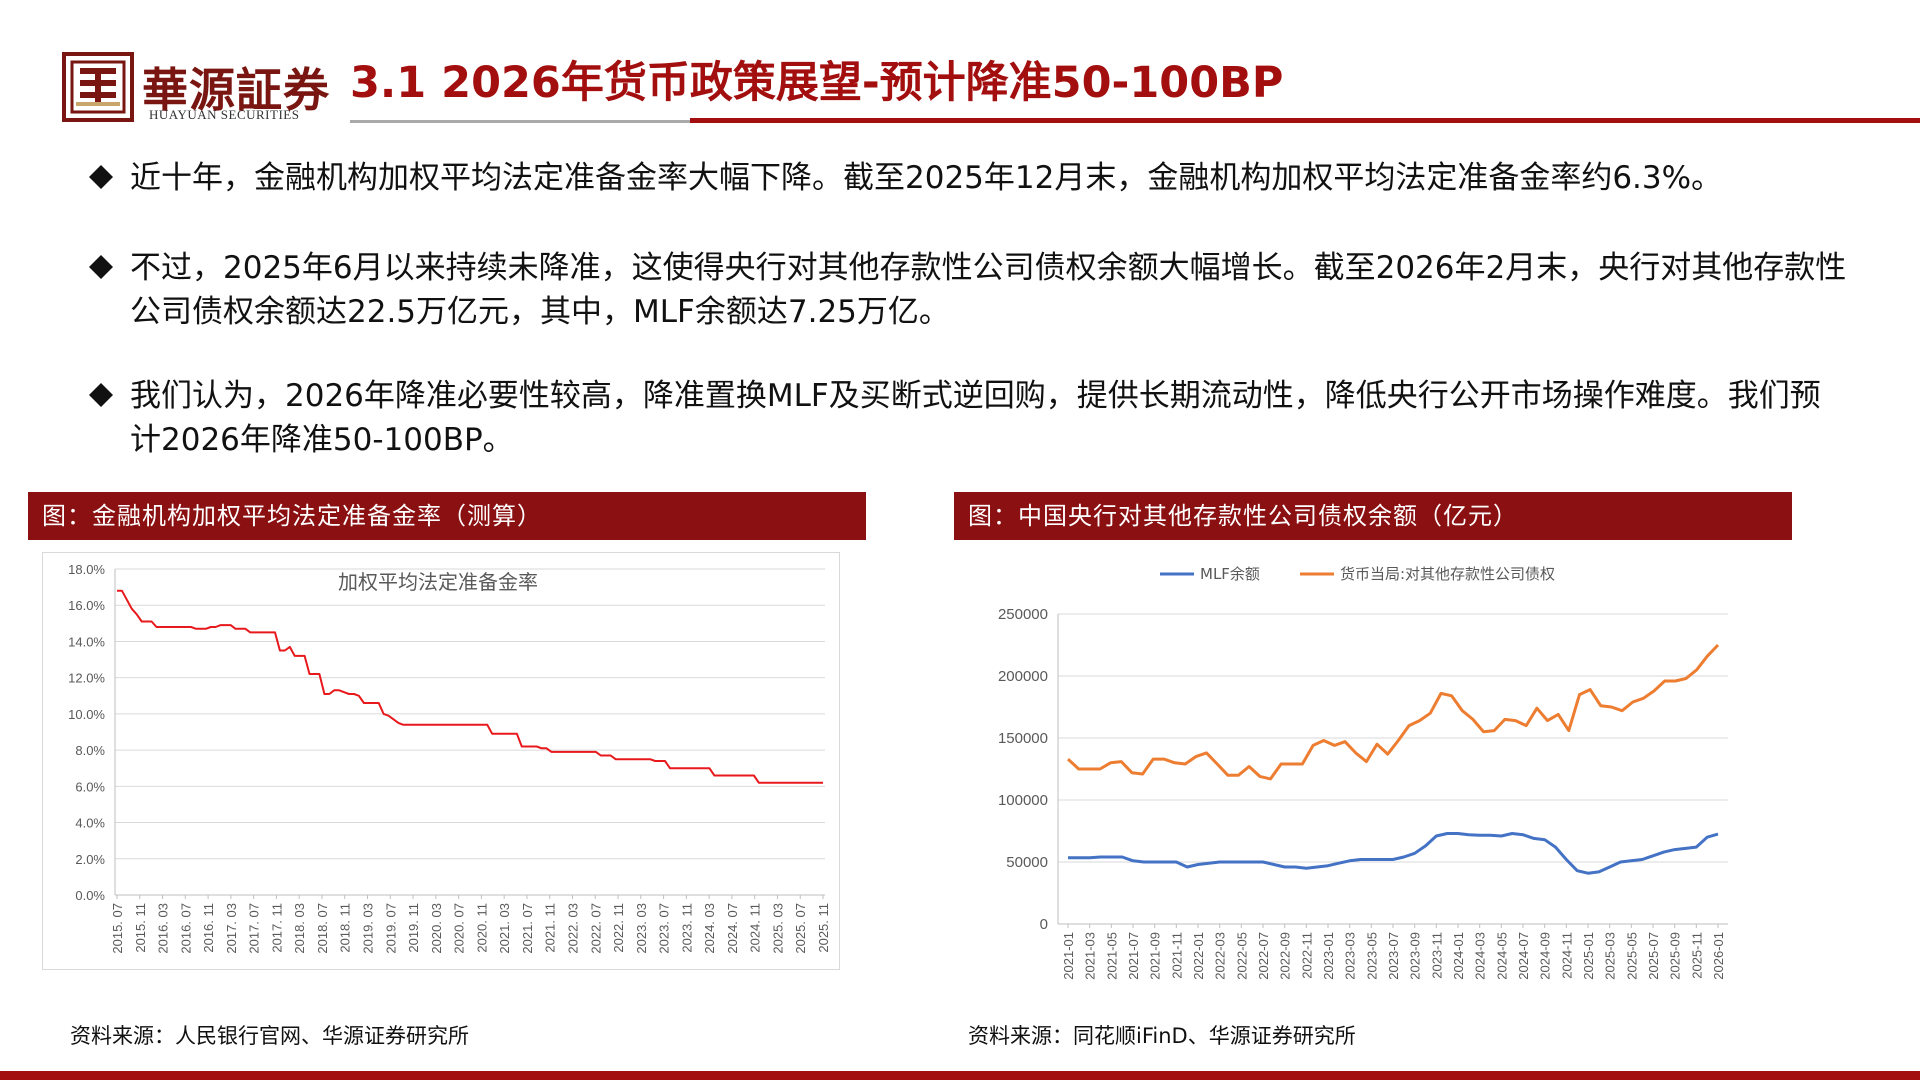 The height and width of the screenshot is (1080, 1920). What do you see at coordinates (800, 928) in the screenshot?
I see `x-tick-label: 2025. 07` at bounding box center [800, 928].